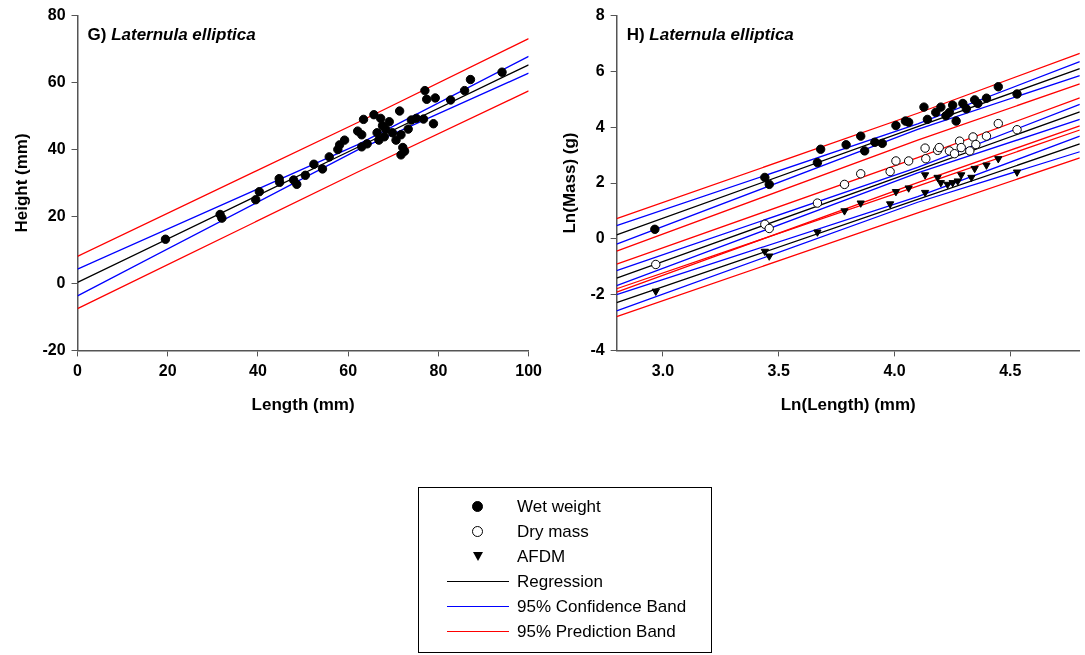 The width and height of the screenshot is (1085, 655). What do you see at coordinates (167, 371) in the screenshot?
I see `x-tick-label: 20` at bounding box center [167, 371].